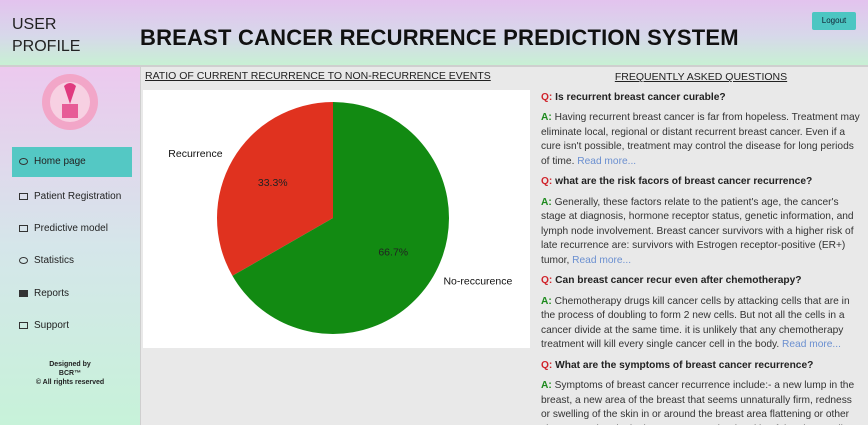 The image size is (868, 425). What do you see at coordinates (393, 253) in the screenshot?
I see `slice-value-label: 66.7%` at bounding box center [393, 253].